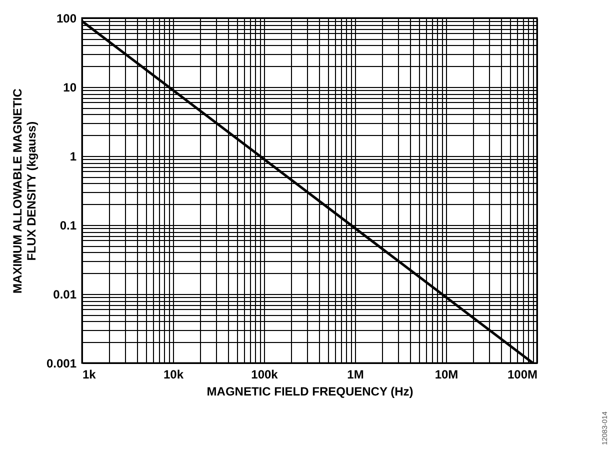 Image resolution: width=613 pixels, height=450 pixels. What do you see at coordinates (446, 375) in the screenshot?
I see `x-tick-label: 10M` at bounding box center [446, 375].